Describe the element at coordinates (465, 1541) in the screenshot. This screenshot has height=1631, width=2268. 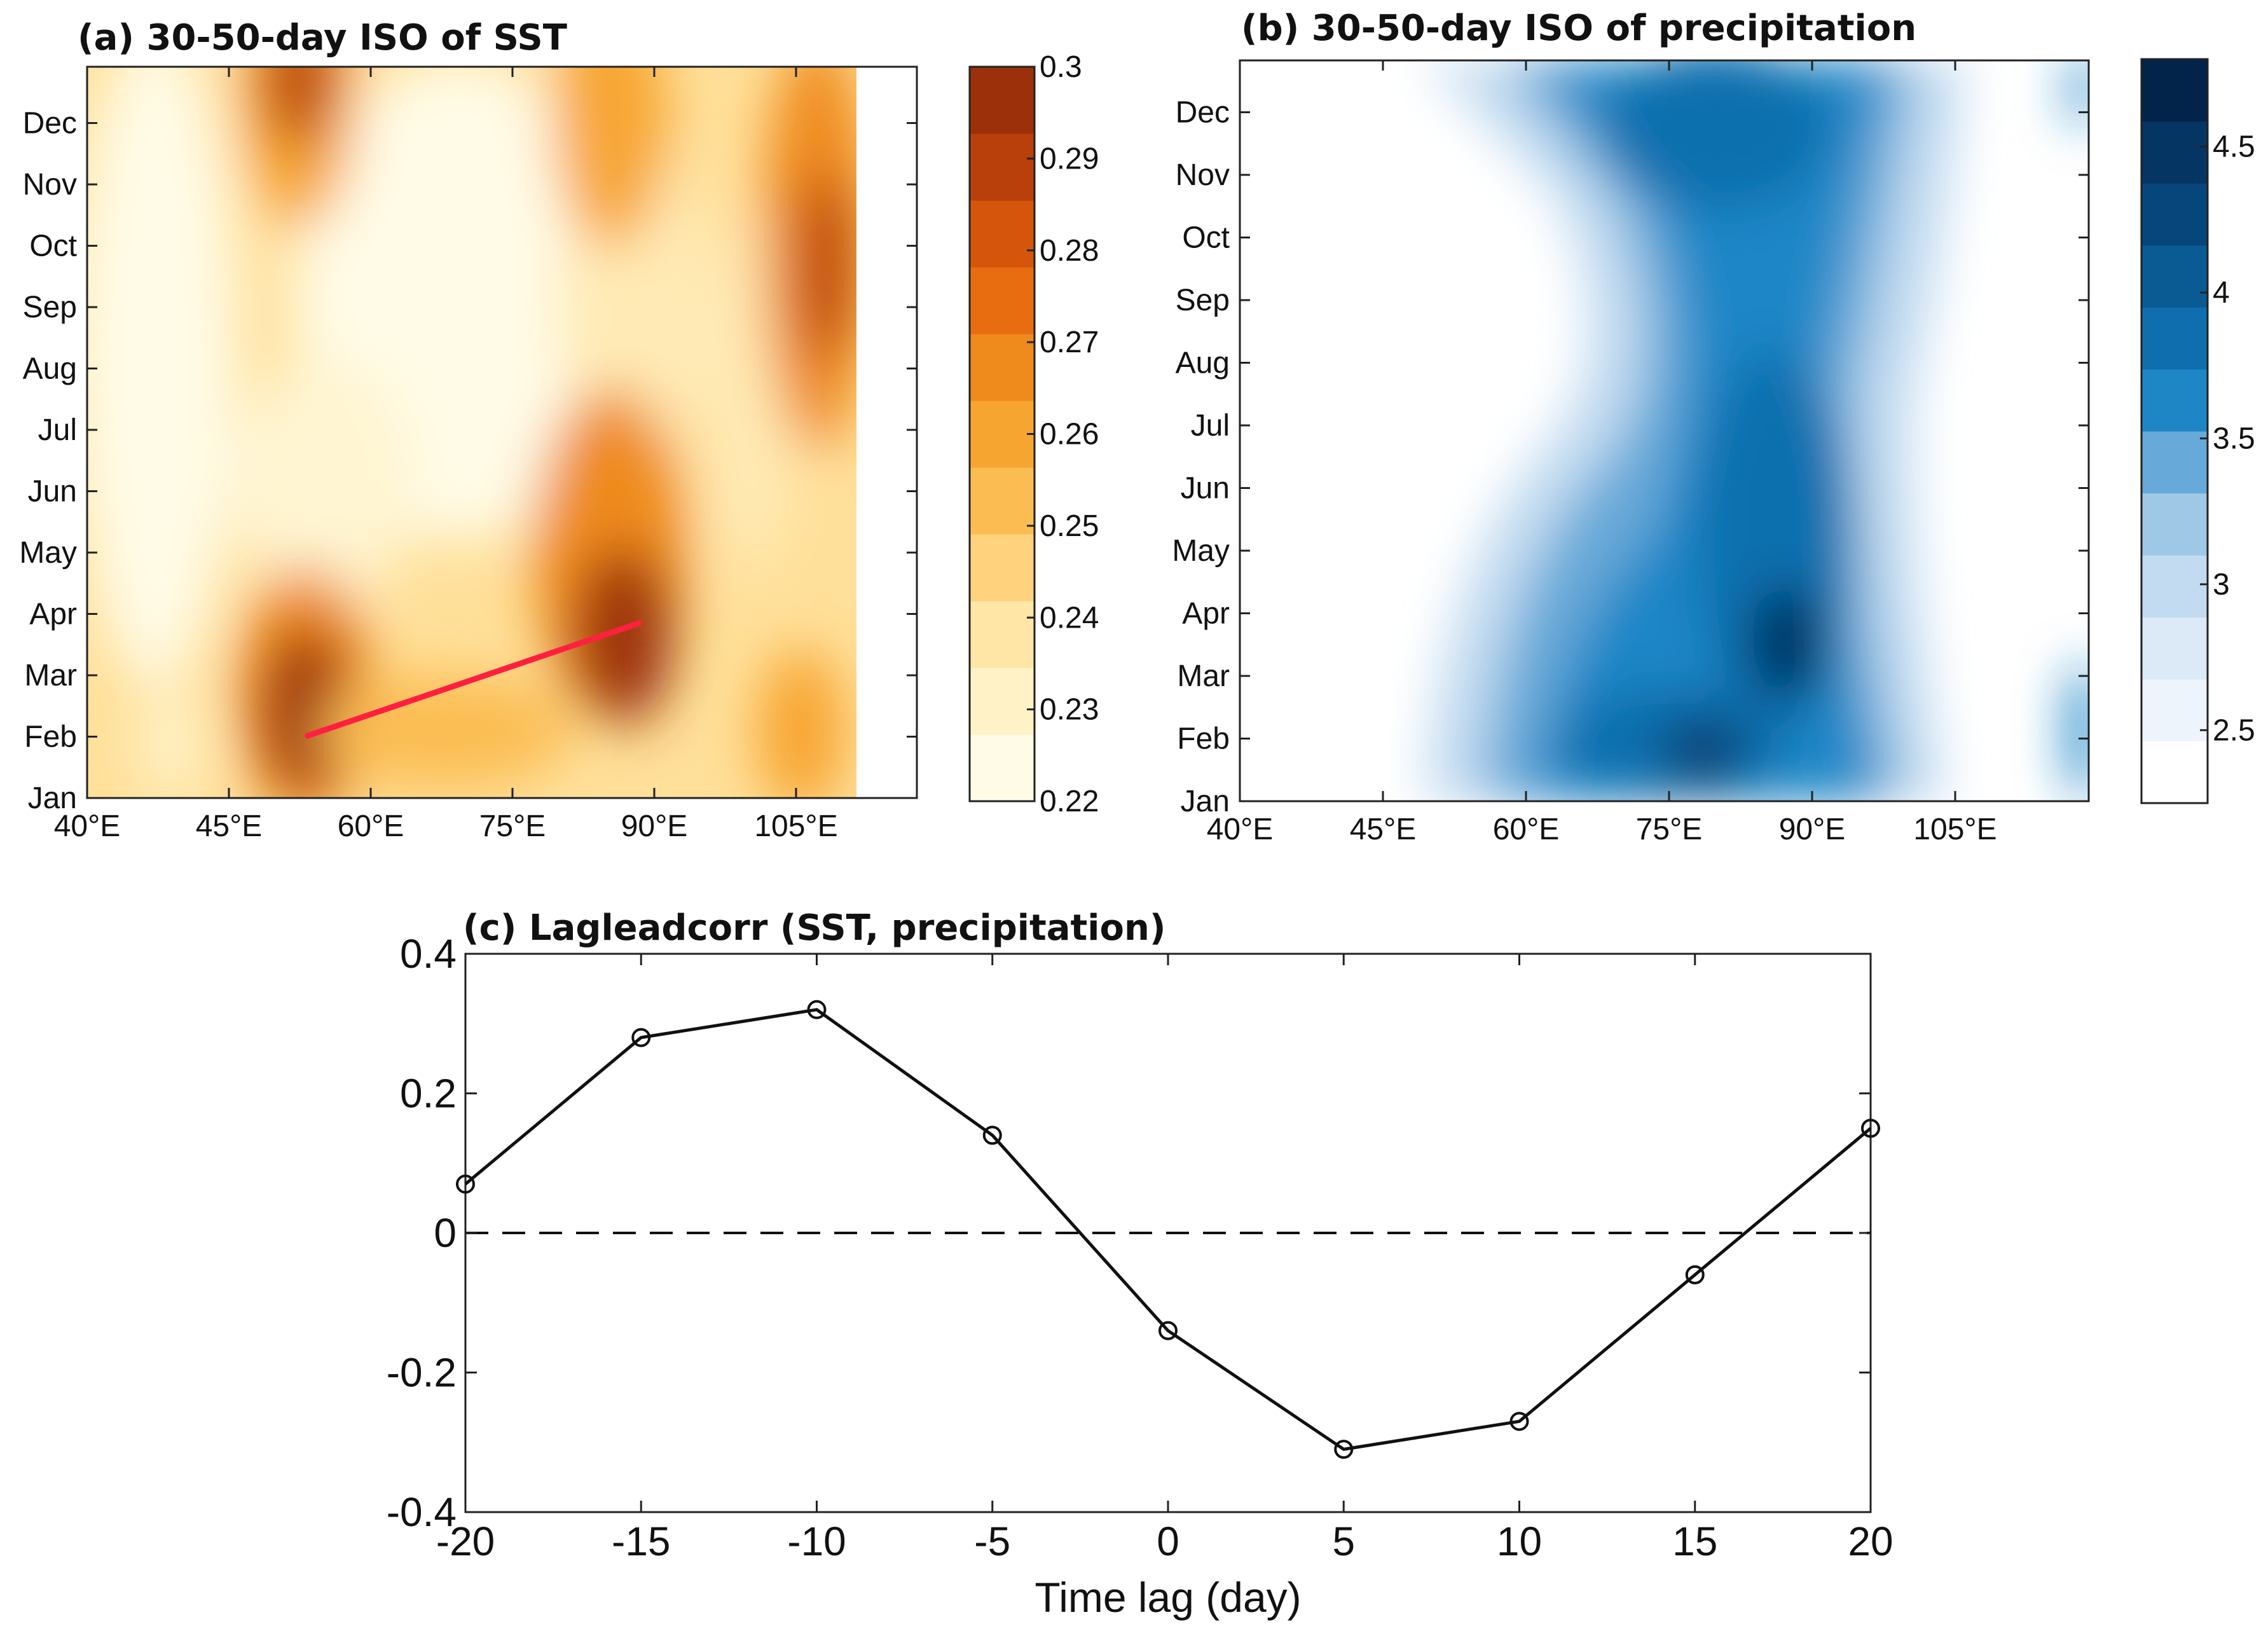
I see `x-tick-label: -20` at that location.